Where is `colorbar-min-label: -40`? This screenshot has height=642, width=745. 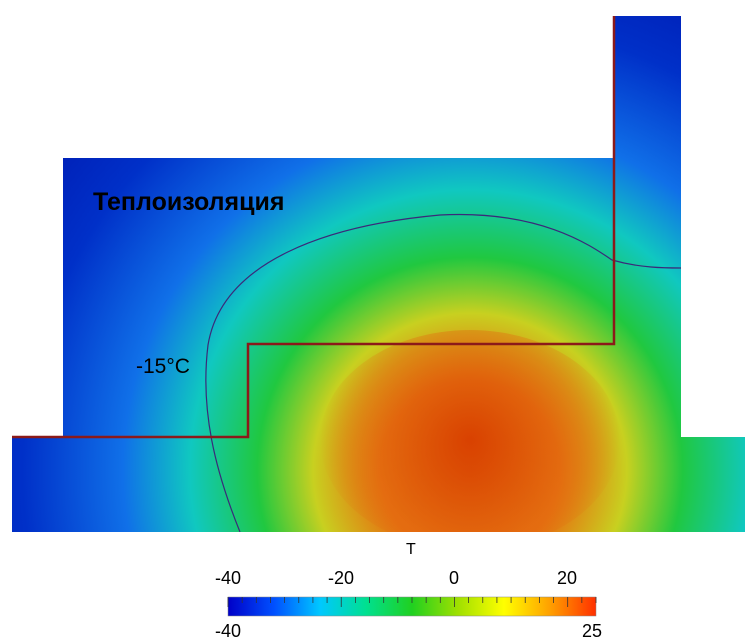 colorbar-min-label: -40 is located at coordinates (228, 631).